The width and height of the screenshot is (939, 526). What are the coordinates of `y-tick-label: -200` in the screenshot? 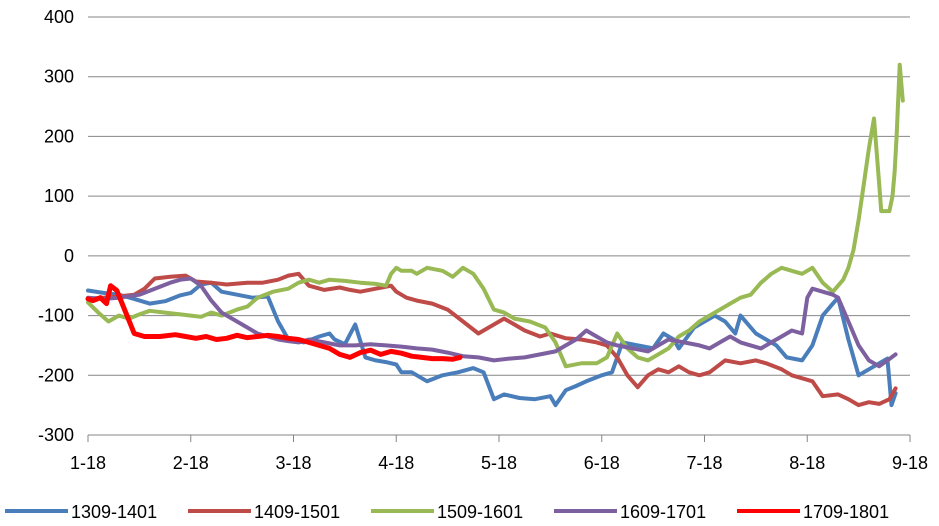 It's located at (56, 375).